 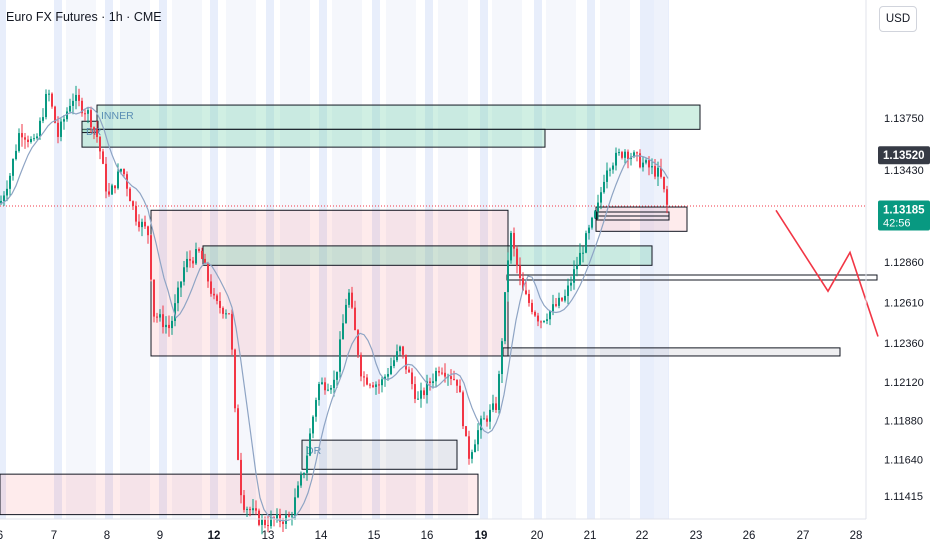 I want to click on price-tick-label: 1.13750, so click(x=904, y=119).